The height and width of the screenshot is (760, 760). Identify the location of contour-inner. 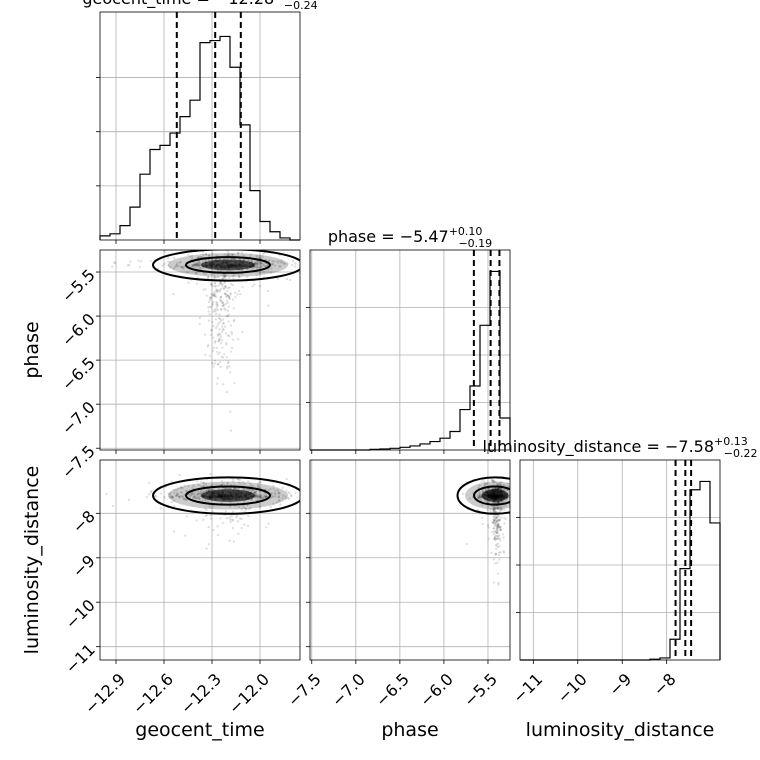
(228, 265).